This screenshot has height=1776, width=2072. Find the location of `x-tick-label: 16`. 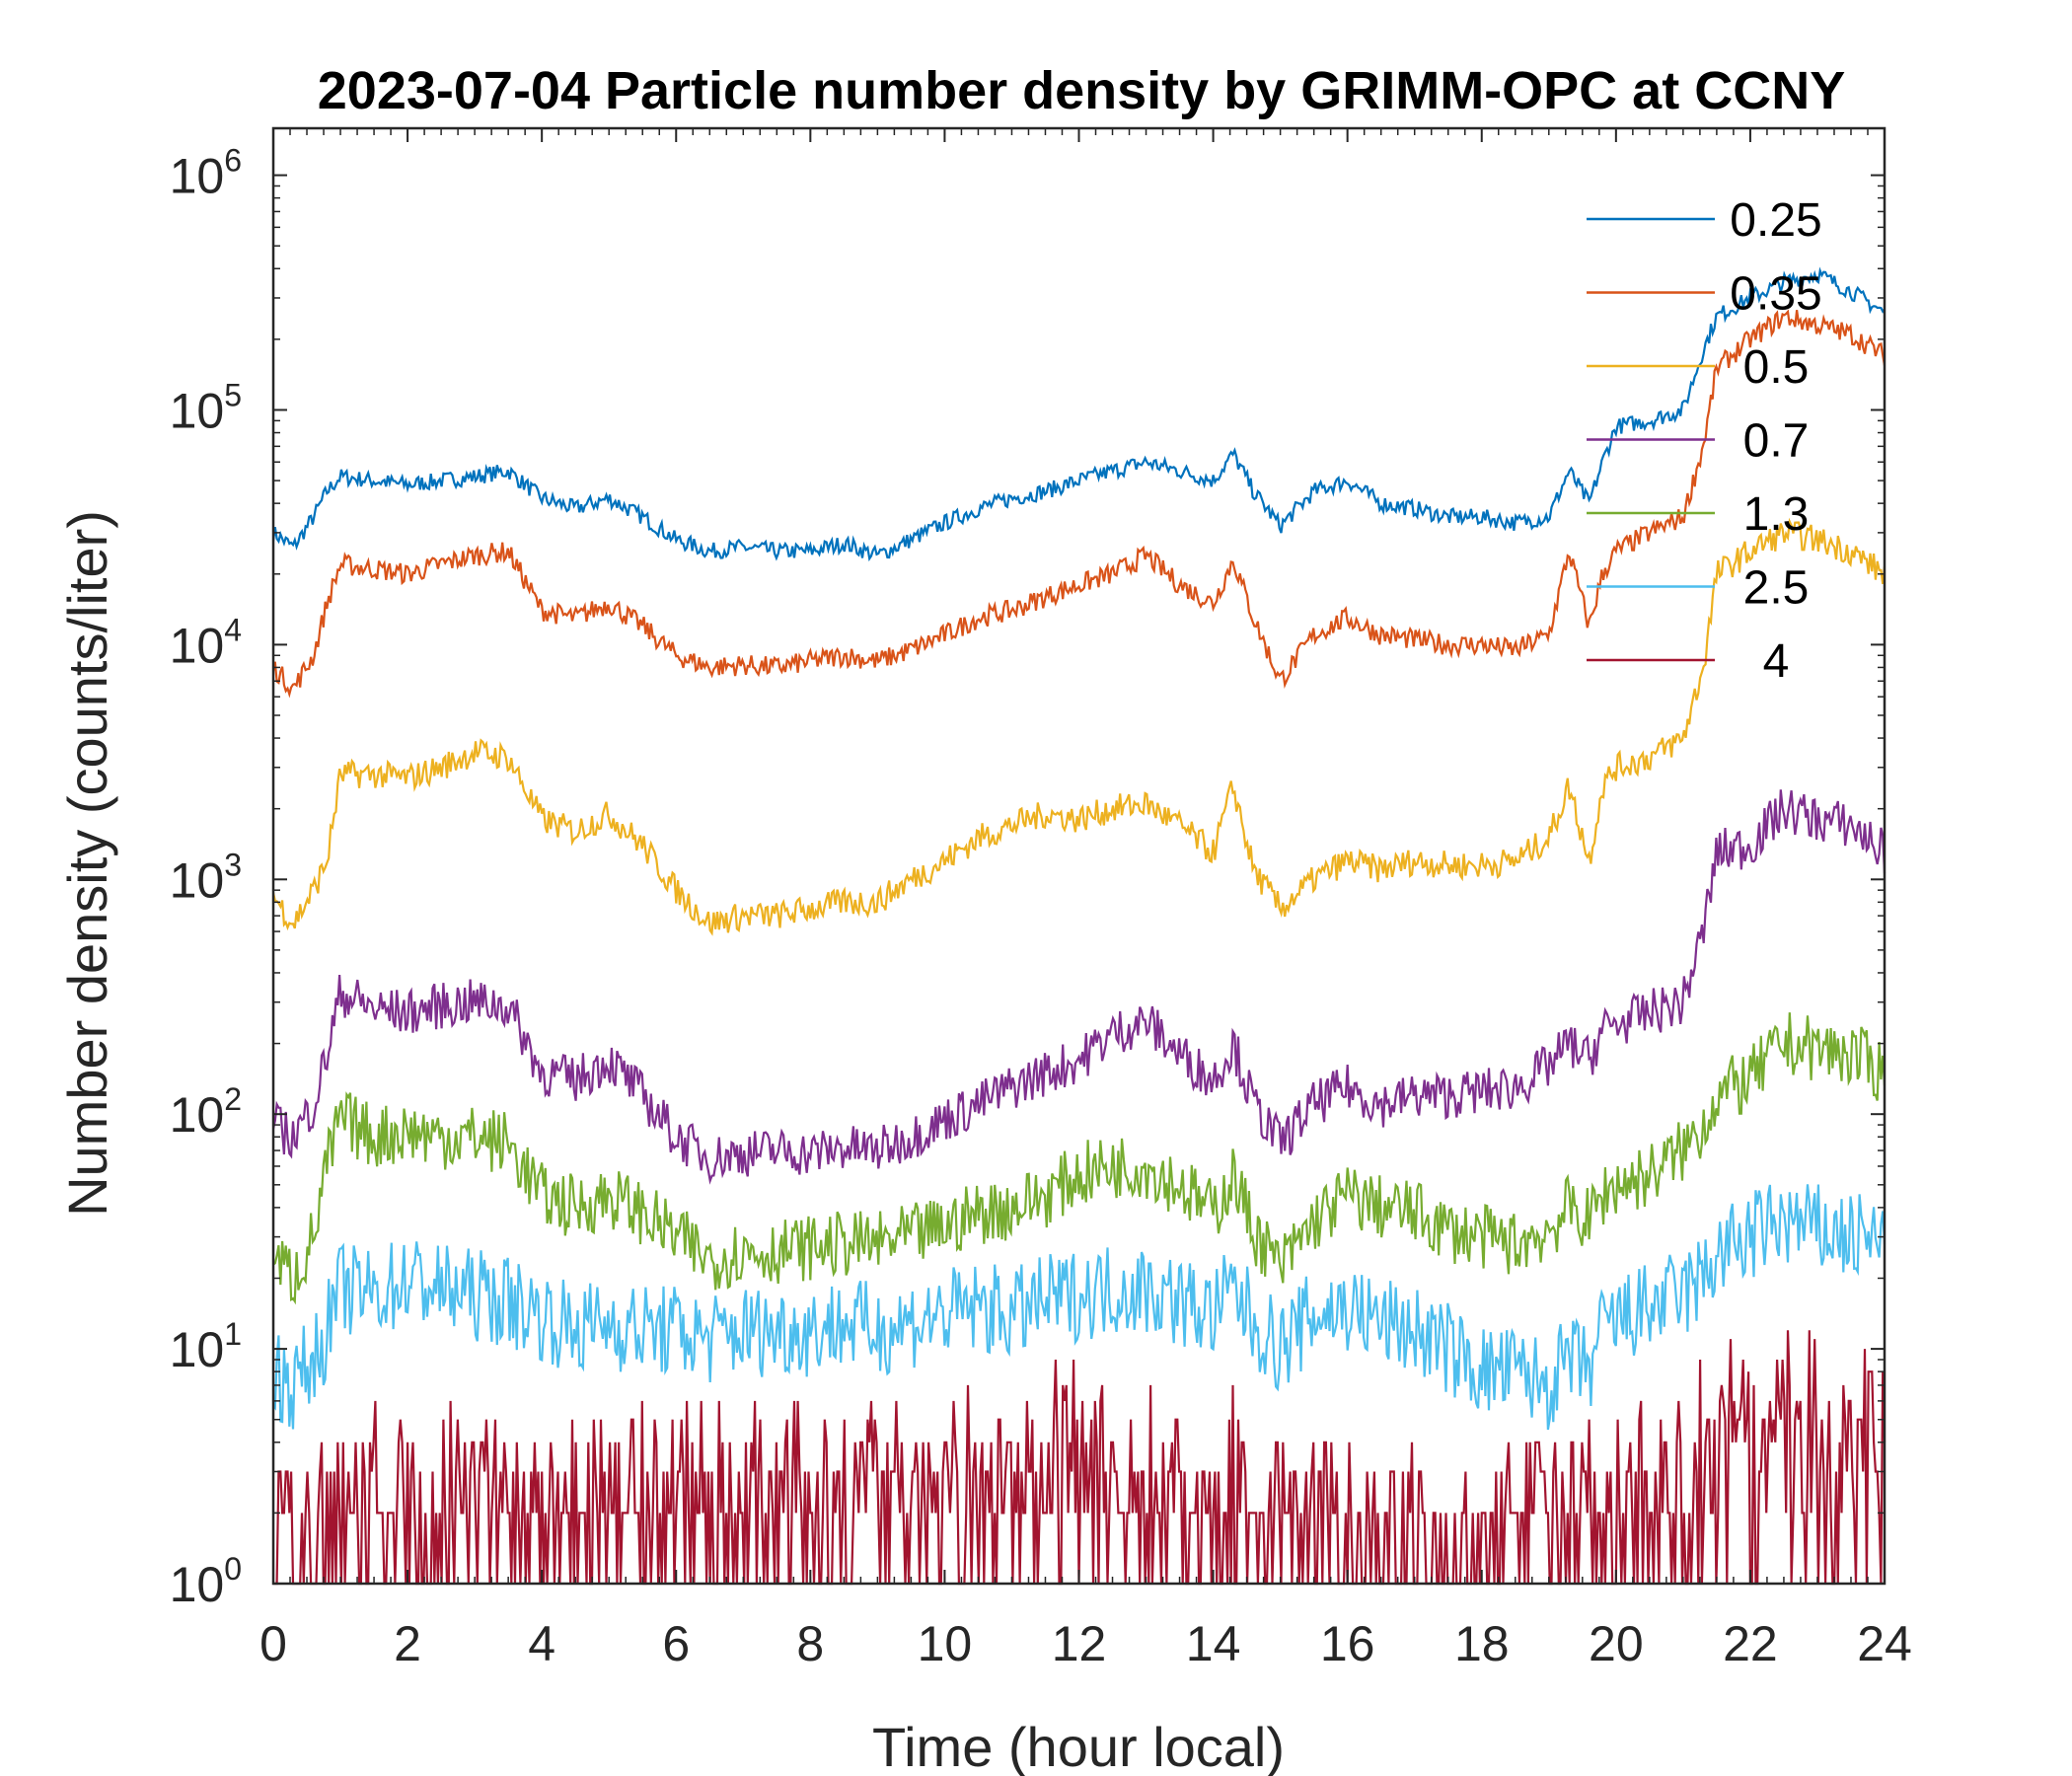

x-tick-label: 16 is located at coordinates (1348, 1644).